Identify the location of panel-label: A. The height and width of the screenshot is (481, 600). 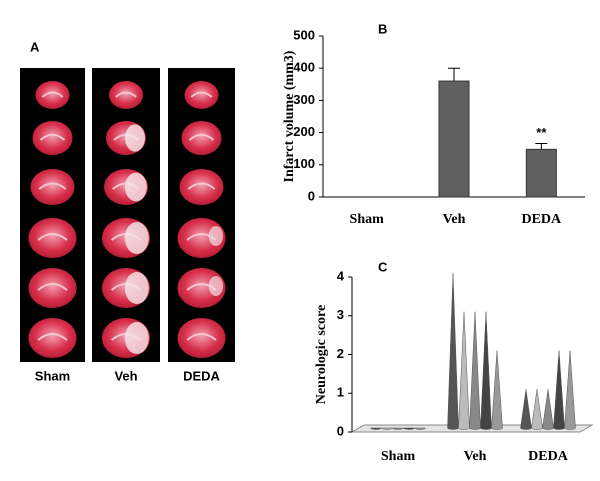
(35, 46).